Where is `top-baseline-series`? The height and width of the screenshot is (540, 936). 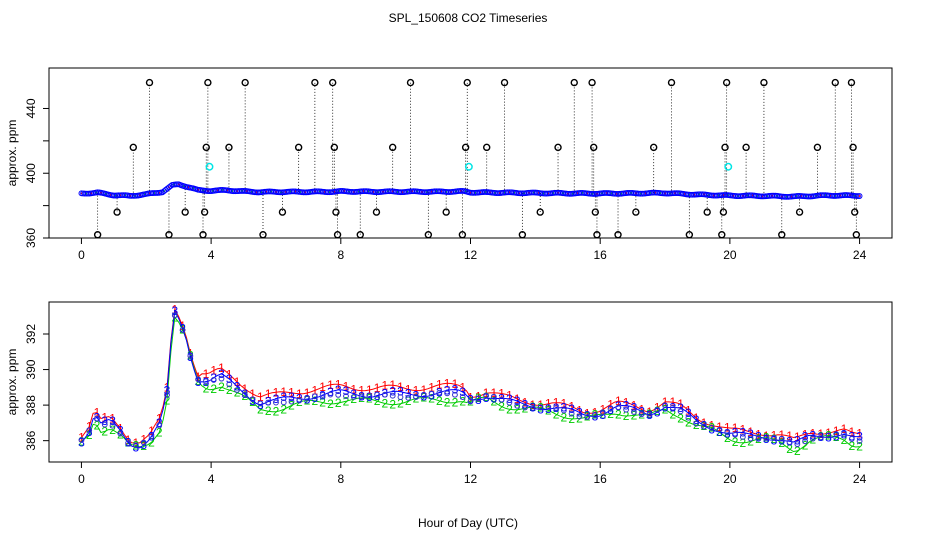 top-baseline-series is located at coordinates (470, 190).